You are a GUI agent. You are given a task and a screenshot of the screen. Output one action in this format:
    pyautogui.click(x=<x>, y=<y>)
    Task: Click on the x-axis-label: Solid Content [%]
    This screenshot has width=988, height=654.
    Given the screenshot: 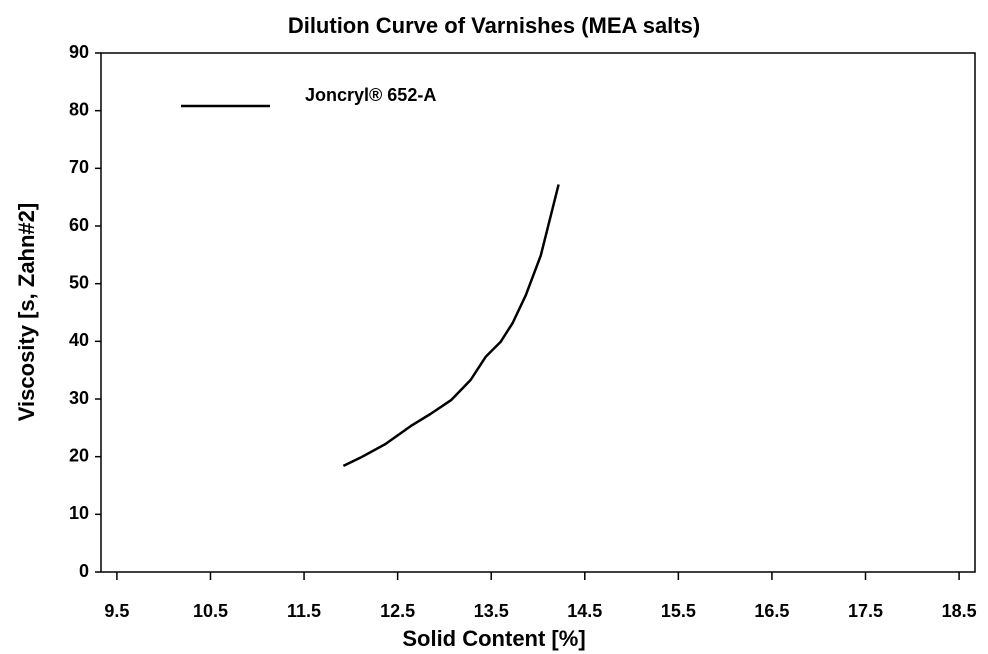 What is the action you would take?
    pyautogui.click(x=493, y=638)
    